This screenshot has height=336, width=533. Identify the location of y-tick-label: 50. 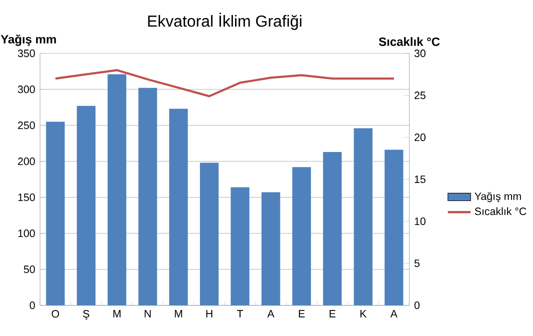
(29, 270).